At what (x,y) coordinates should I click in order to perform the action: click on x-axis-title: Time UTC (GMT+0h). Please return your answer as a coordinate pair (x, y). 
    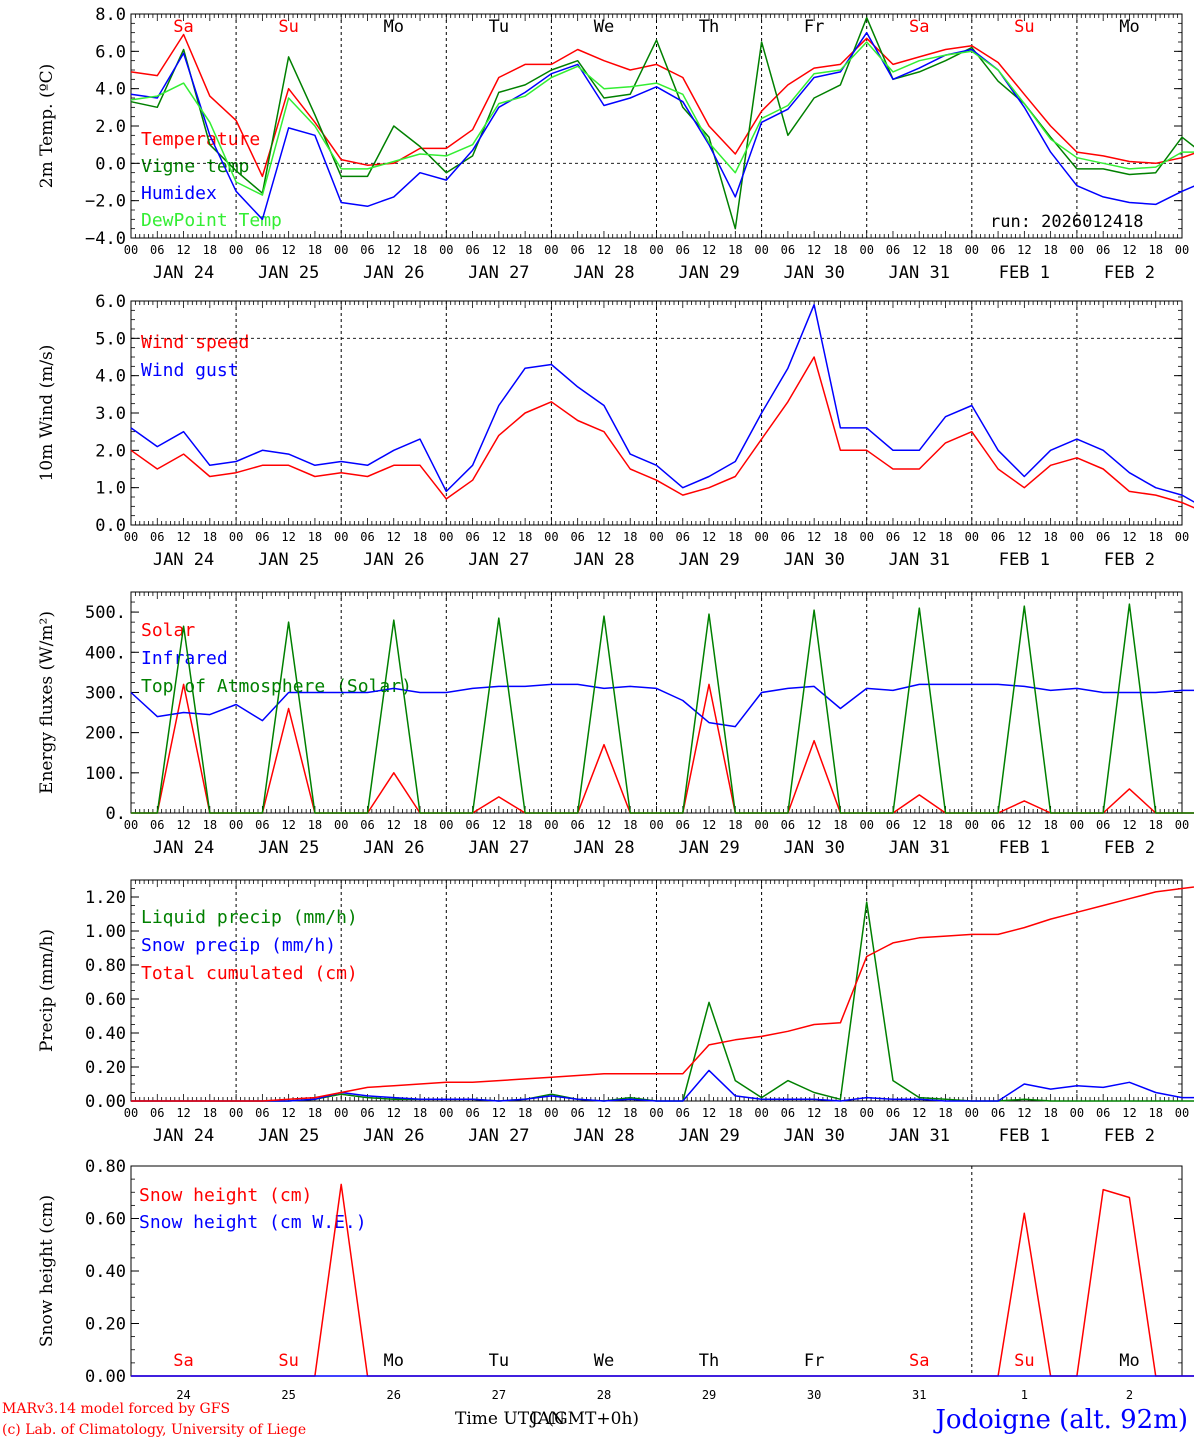
    Looking at the image, I should click on (547, 1419).